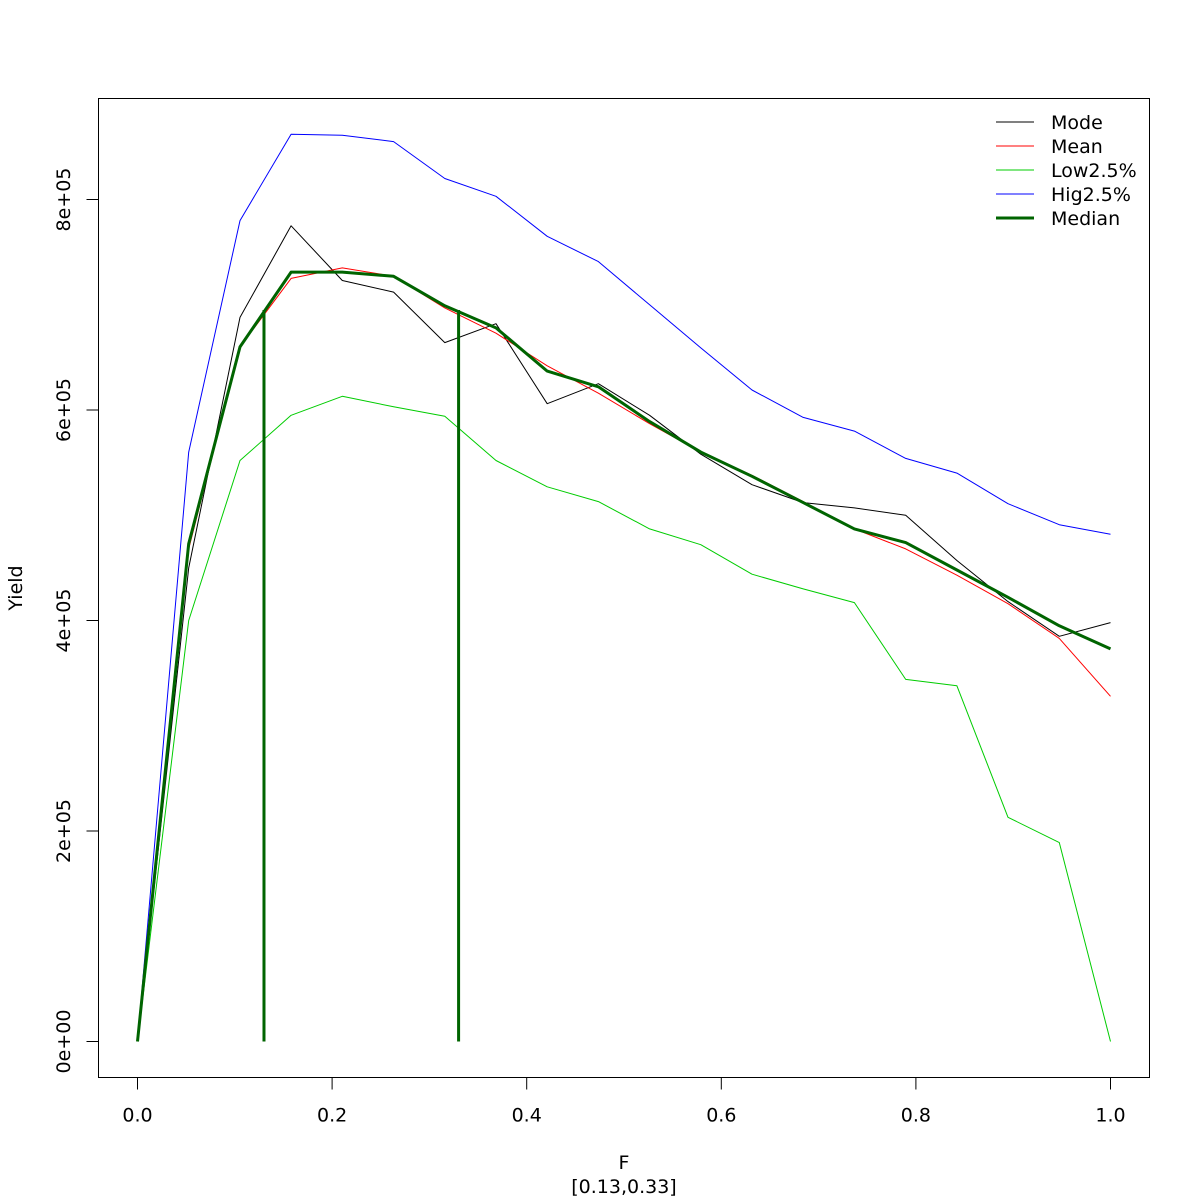  Describe the element at coordinates (623, 1187) in the screenshot. I see `x-axis-subtitle: [0.13,0.33]` at that location.